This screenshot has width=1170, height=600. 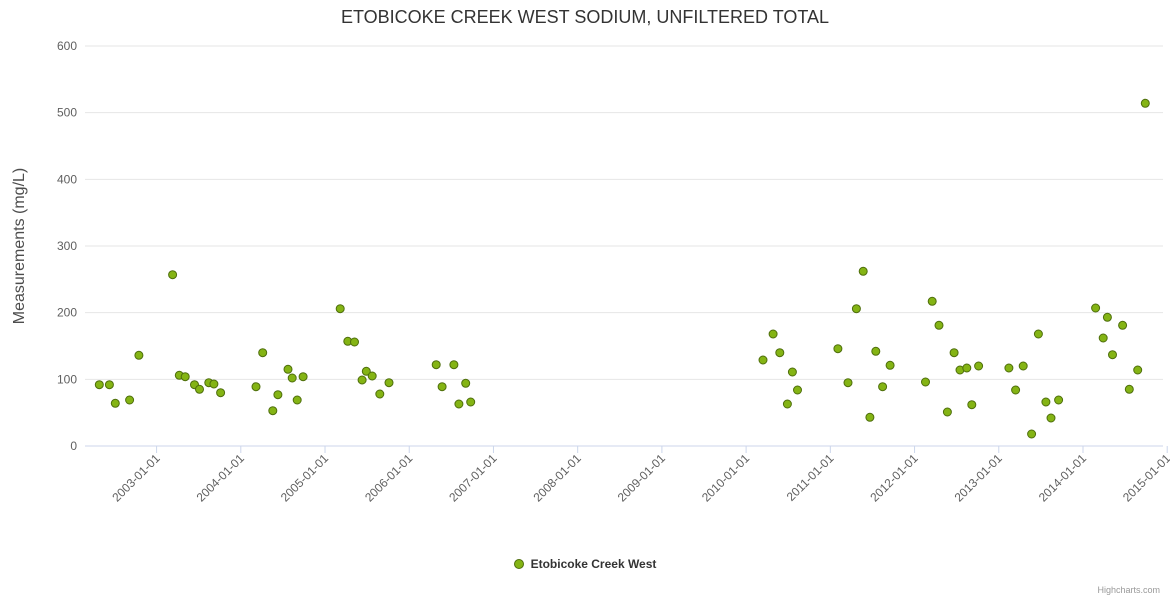 I want to click on y-tick-label: 300, so click(x=67, y=246).